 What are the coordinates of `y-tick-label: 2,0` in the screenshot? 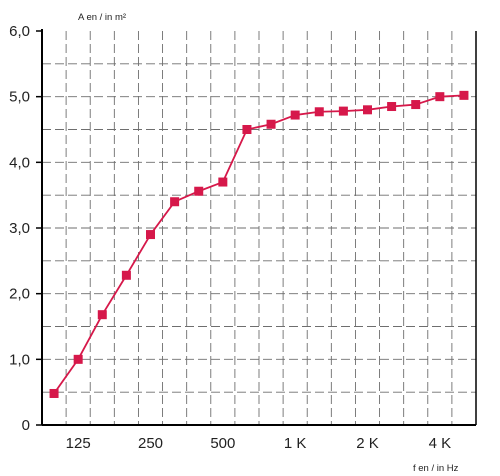 It's located at (19, 294).